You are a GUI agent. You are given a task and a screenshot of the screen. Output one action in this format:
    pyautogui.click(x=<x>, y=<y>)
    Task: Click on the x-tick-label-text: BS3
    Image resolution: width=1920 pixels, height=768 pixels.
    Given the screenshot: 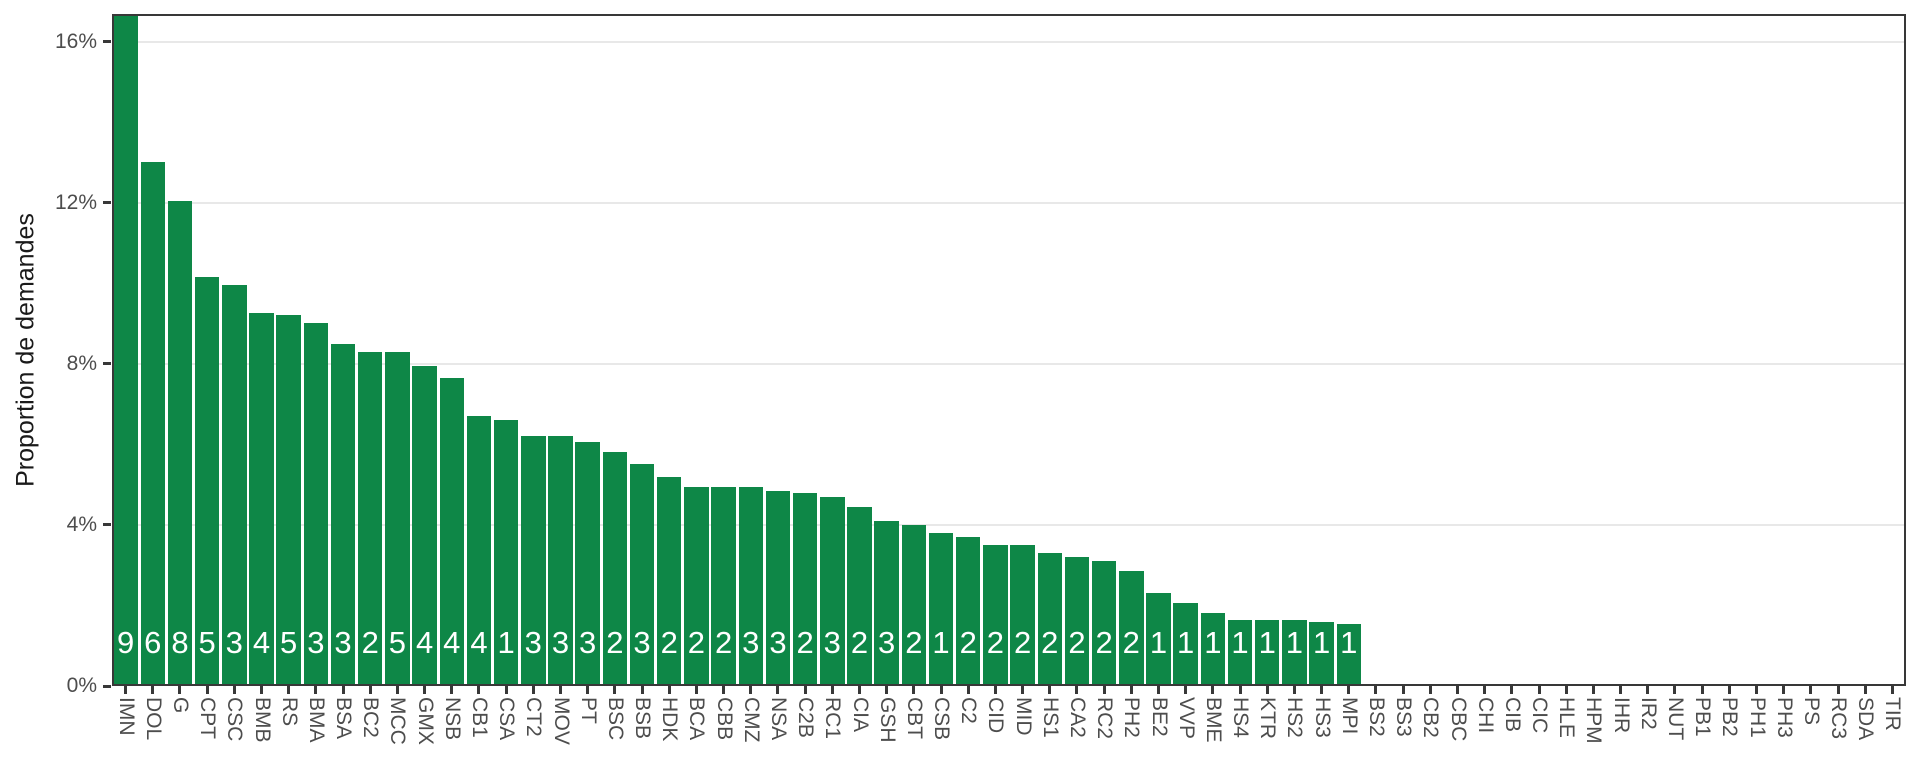 What is the action you would take?
    pyautogui.click(x=1404, y=717)
    